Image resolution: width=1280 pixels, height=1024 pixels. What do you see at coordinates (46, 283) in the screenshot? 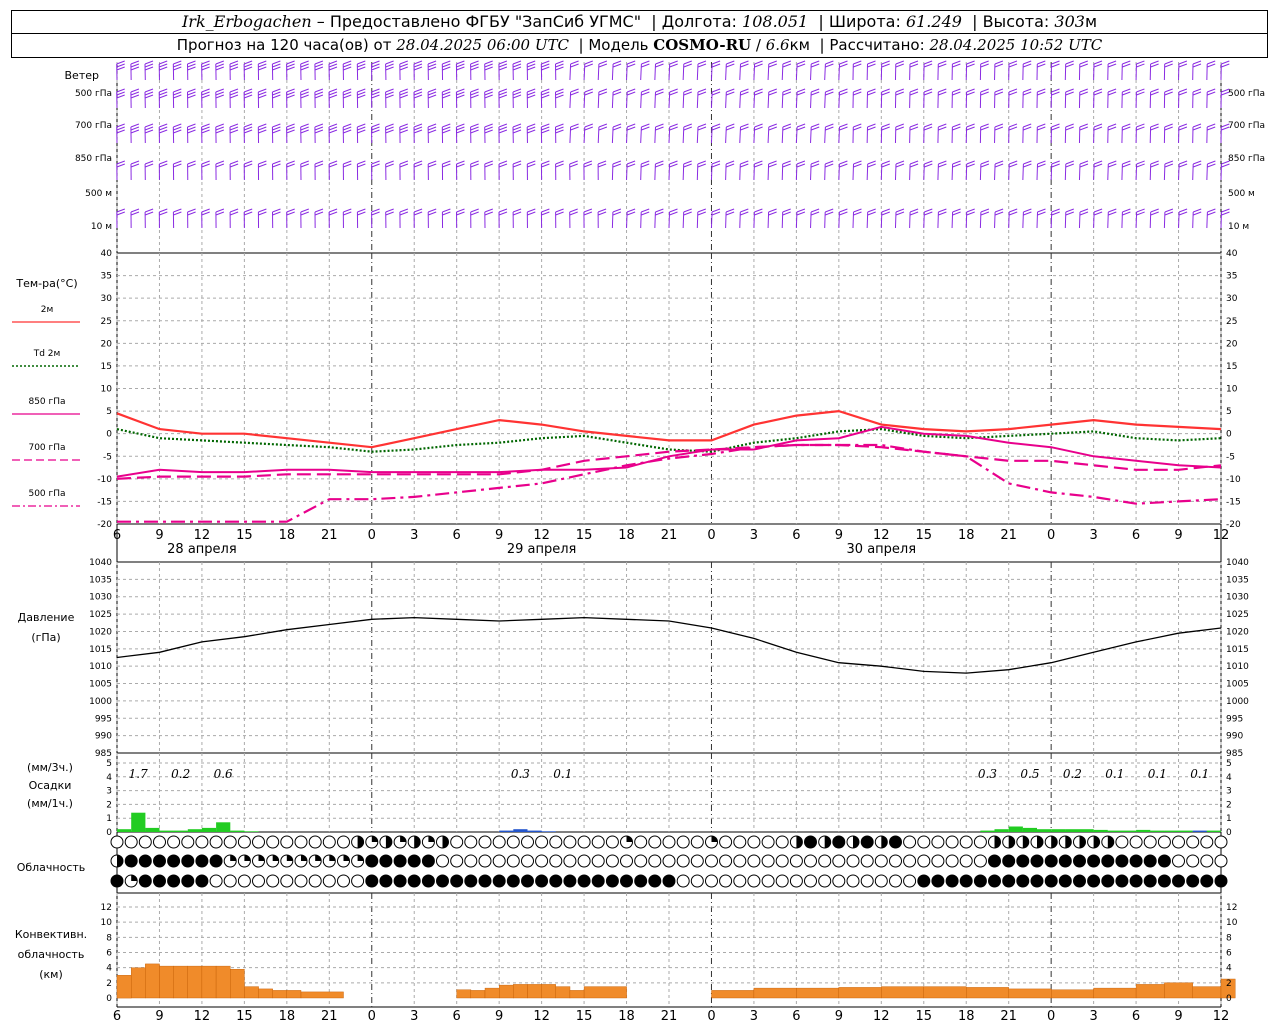
I see `temp-title: Тем-ра(°C)` at bounding box center [46, 283].